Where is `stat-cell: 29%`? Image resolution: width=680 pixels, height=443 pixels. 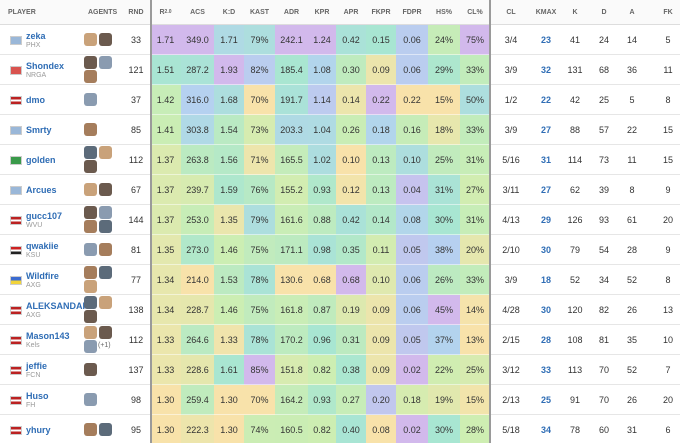
stat-cell: 29% is located at coordinates (444, 70).